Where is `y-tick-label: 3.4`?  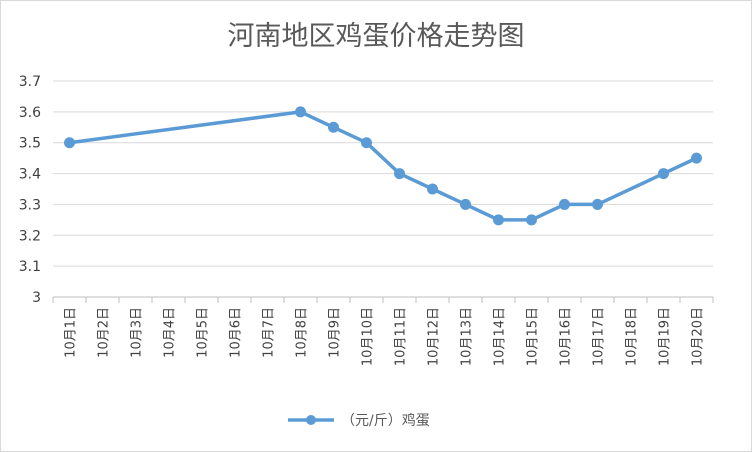
y-tick-label: 3.4 is located at coordinates (30, 175).